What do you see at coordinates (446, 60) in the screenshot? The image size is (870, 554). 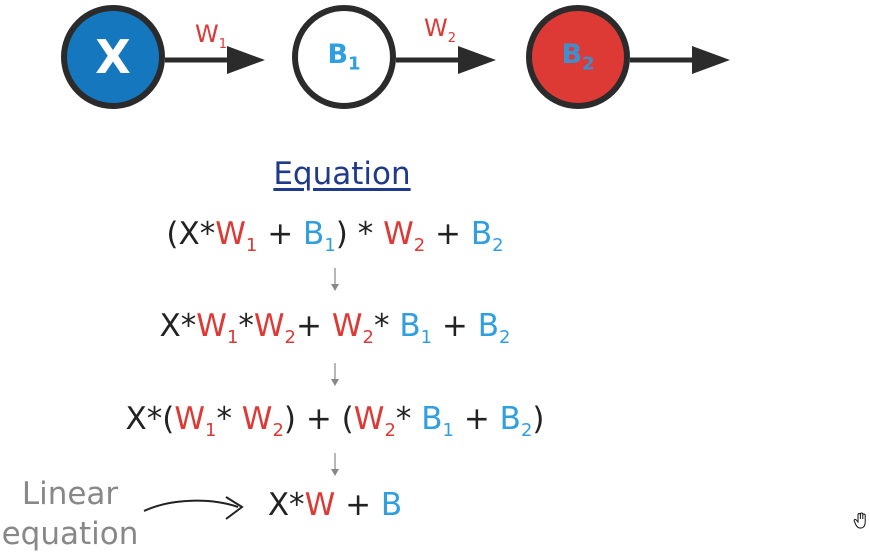 I see `arrow-b1-to-b2` at bounding box center [446, 60].